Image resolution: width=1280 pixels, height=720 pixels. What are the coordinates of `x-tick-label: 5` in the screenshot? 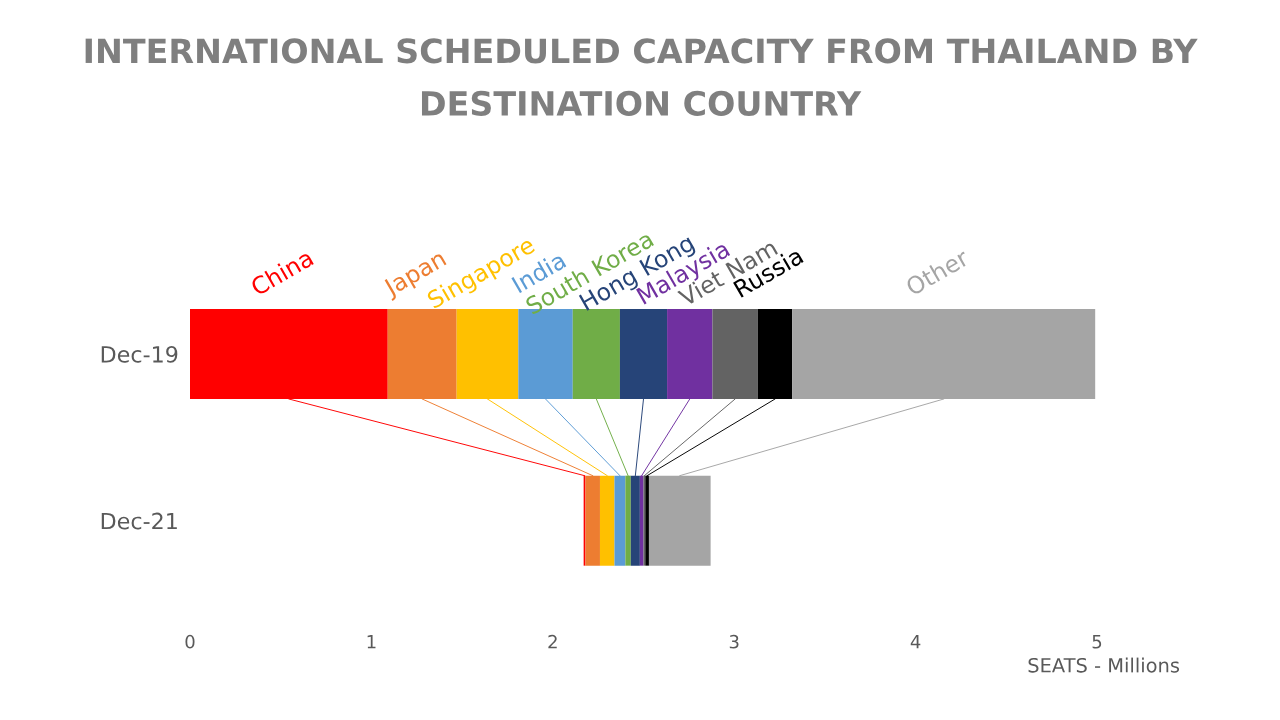 It's located at (1097, 642).